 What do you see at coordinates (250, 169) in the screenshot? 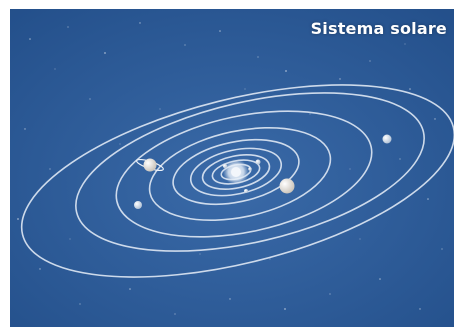
I see `planet-mercury` at bounding box center [250, 169].